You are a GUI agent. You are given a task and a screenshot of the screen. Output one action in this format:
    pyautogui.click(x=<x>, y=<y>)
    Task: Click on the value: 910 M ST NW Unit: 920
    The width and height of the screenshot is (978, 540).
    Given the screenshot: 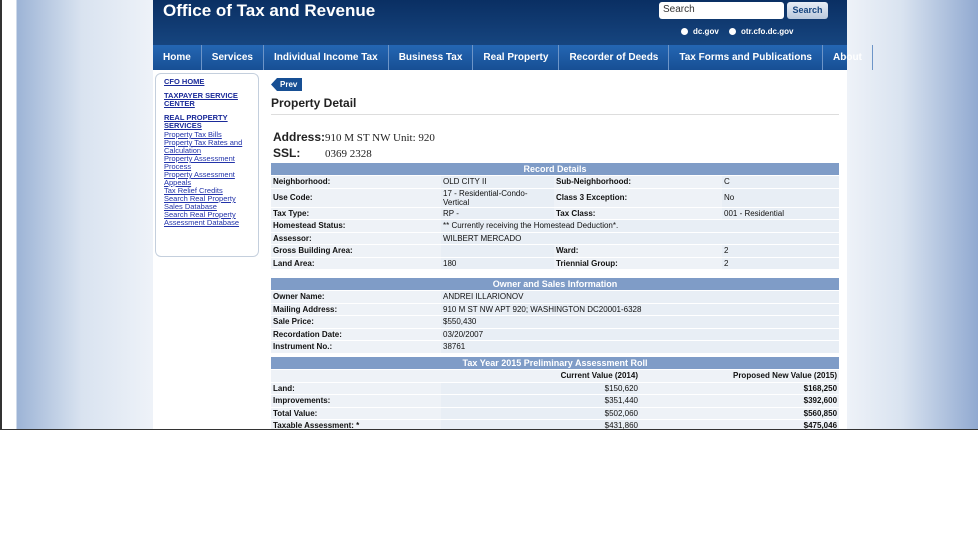 What is the action you would take?
    pyautogui.click(x=380, y=138)
    